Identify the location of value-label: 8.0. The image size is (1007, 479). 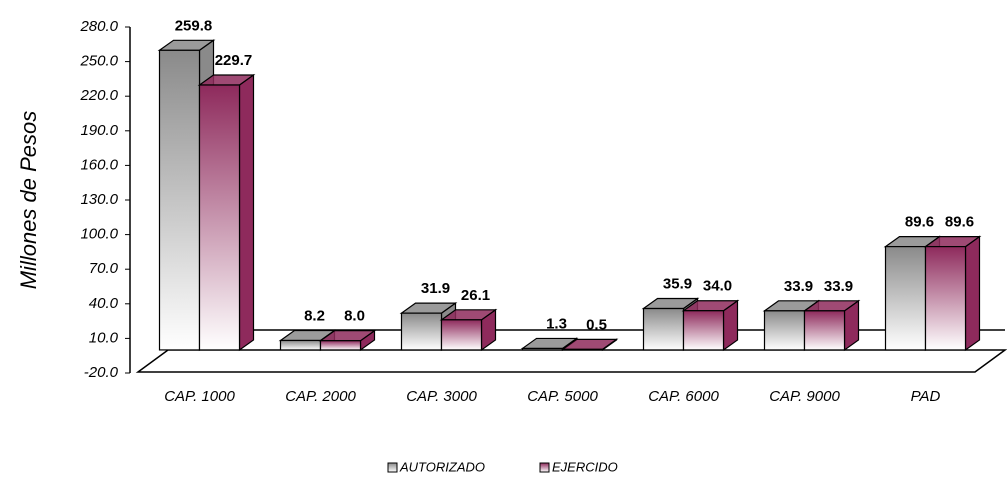
(354, 316).